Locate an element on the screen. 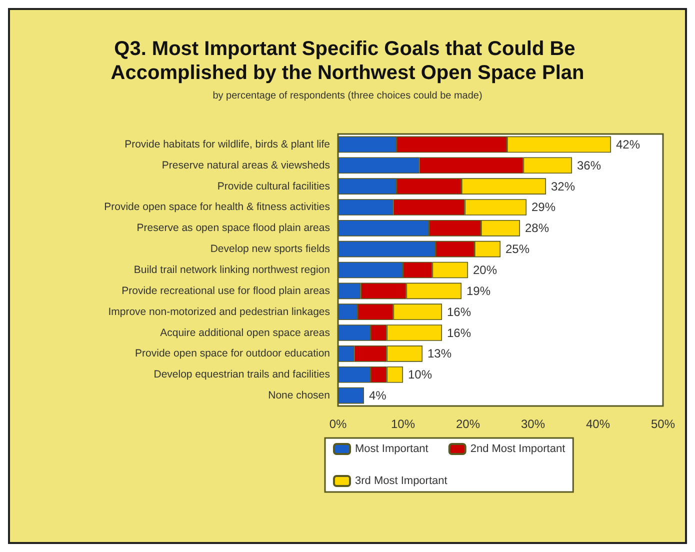  y-tick-label: Build trail network linking northwest region is located at coordinates (232, 270).